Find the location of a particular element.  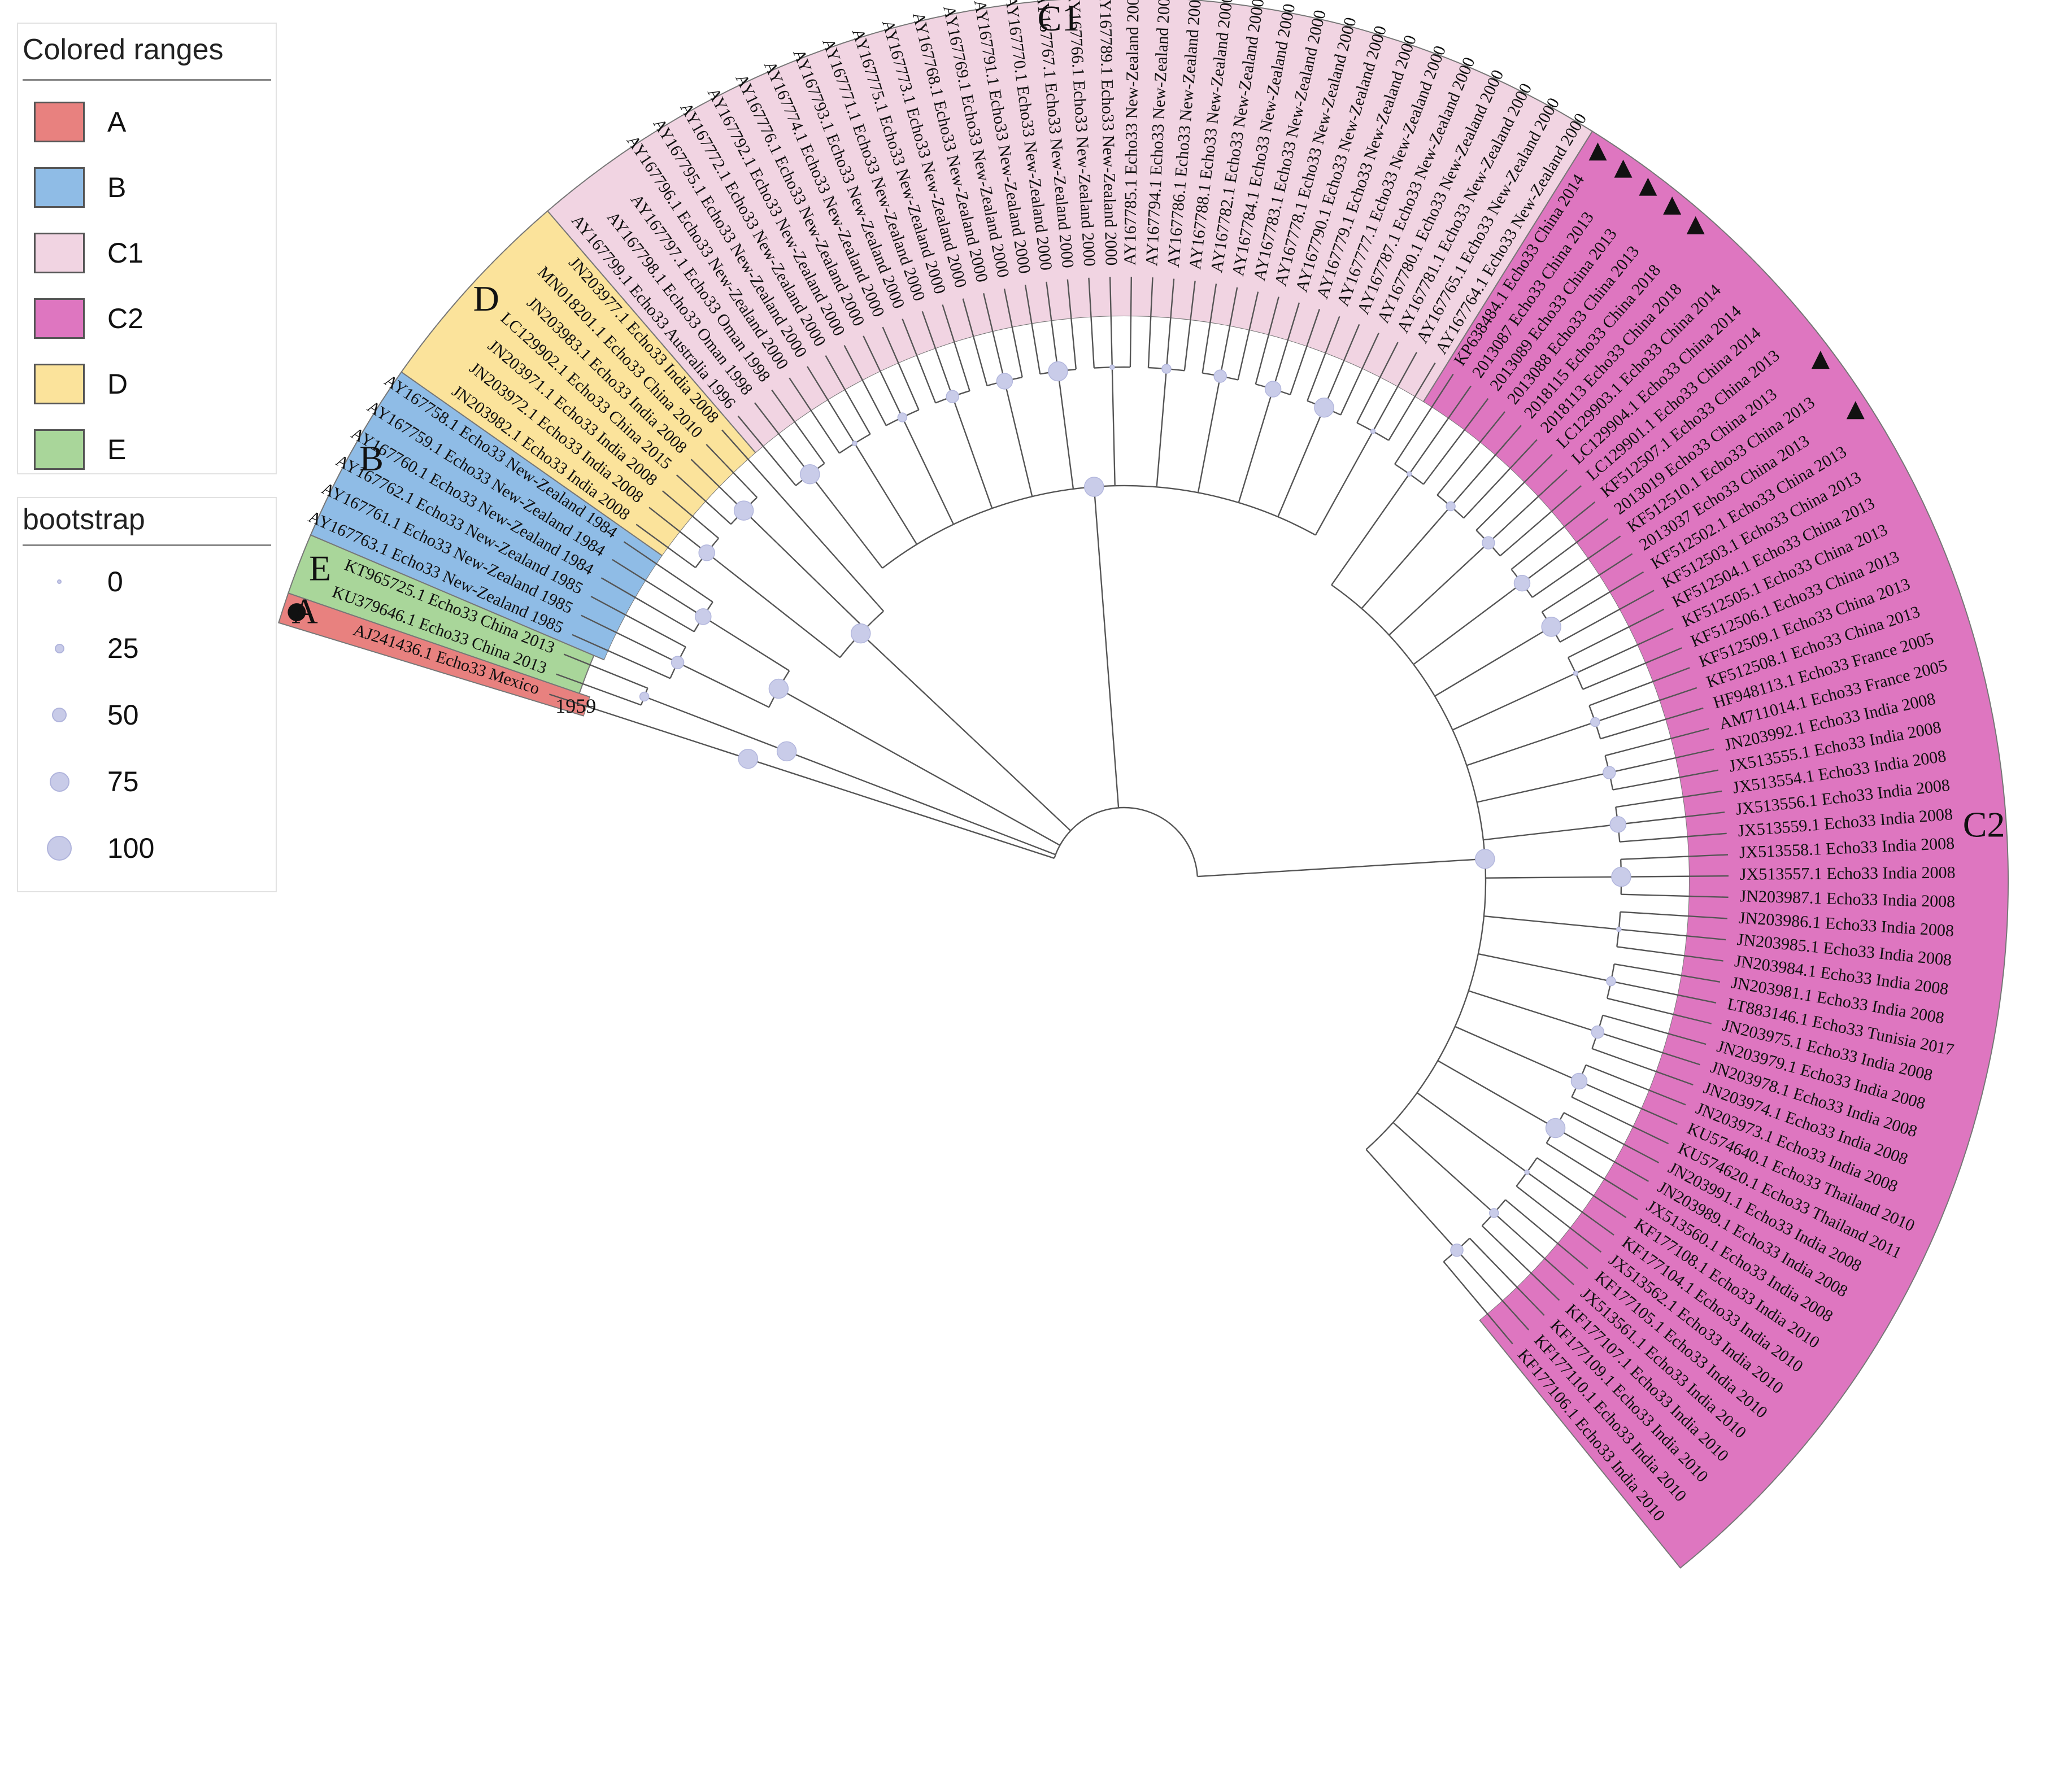

bootstrap-legend-box is located at coordinates (147, 695).